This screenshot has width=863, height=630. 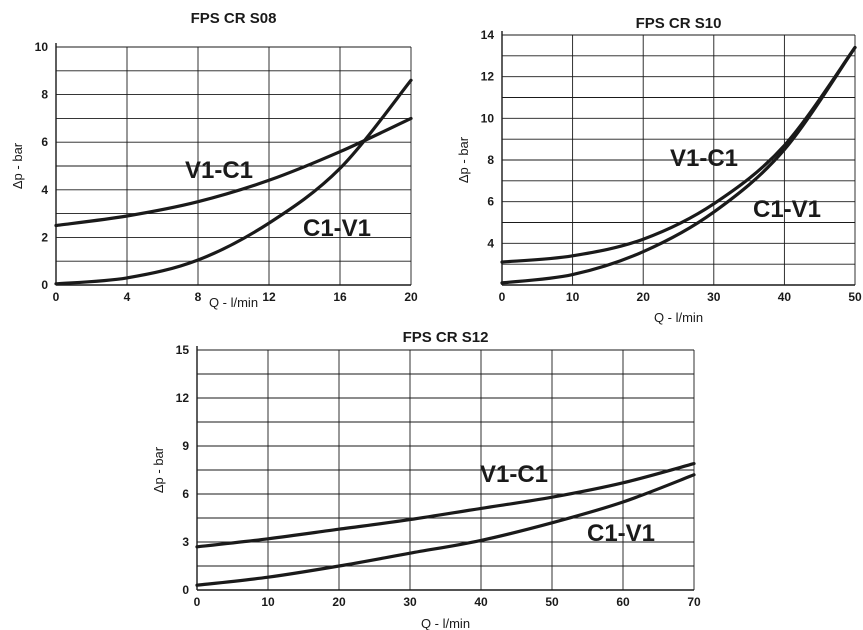 I want to click on y-tick-label: 15, so click(x=183, y=350).